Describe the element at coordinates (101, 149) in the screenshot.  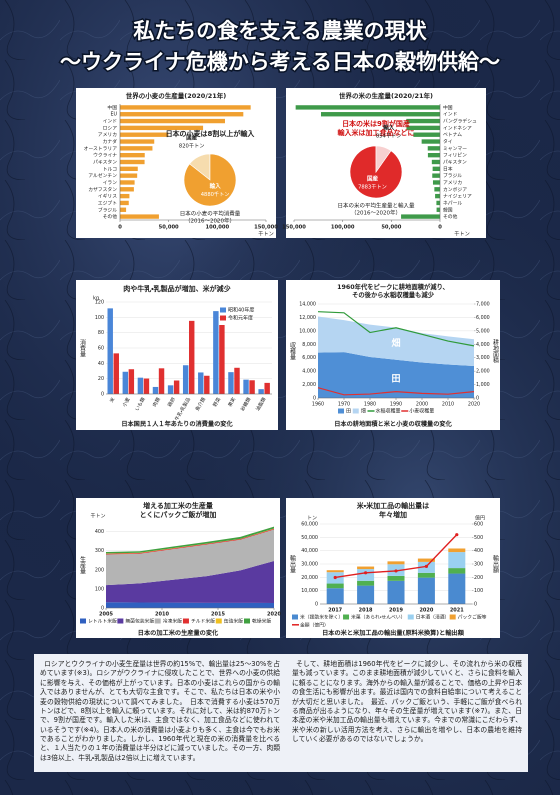
I see `y-tick-label: オーストラリア` at that location.